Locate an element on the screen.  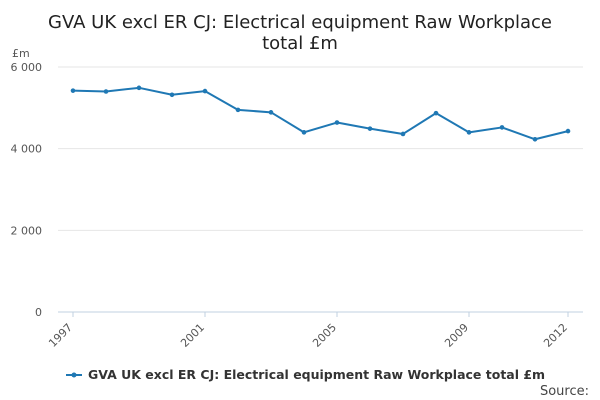
series-group is located at coordinates (320, 113).